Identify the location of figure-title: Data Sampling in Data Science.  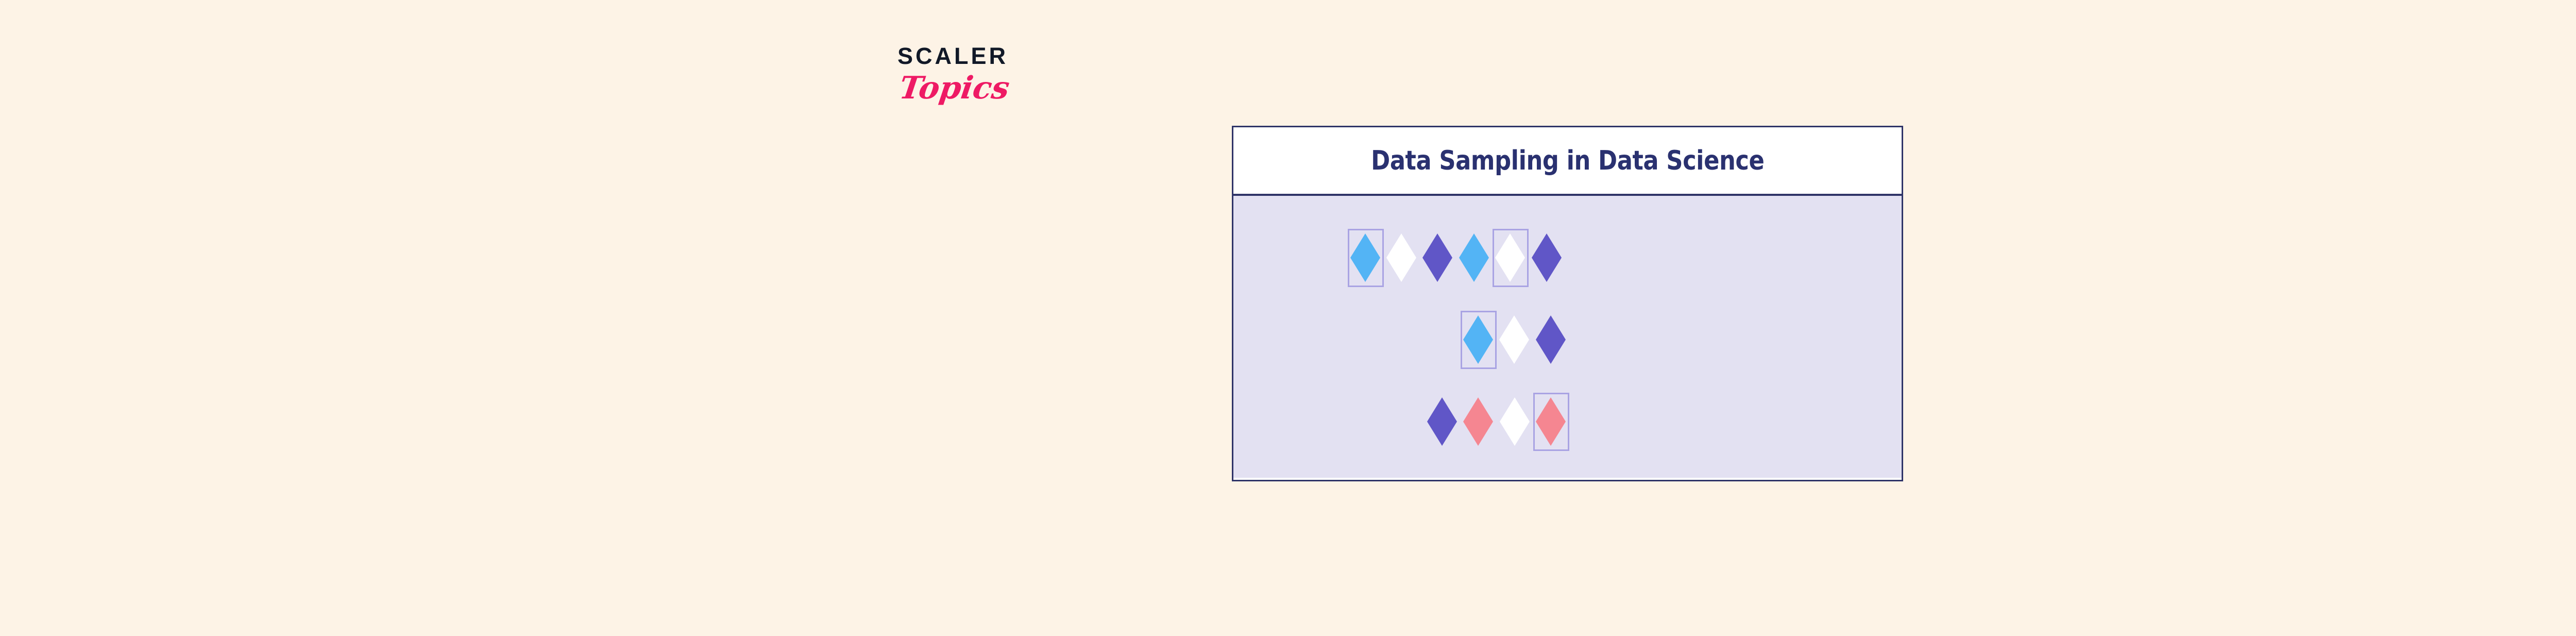
(1567, 160).